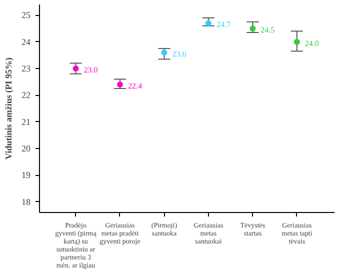 The image size is (340, 272). Describe the element at coordinates (26, 69) in the screenshot. I see `y-tick-label: 23` at that location.